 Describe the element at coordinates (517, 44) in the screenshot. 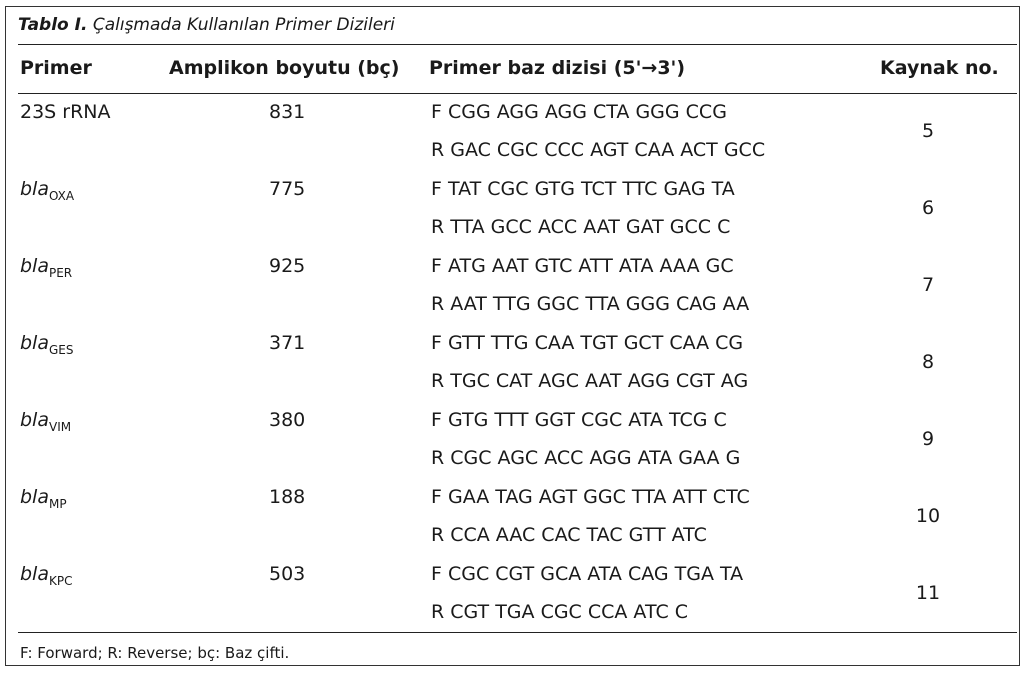

I see `top-rule` at that location.